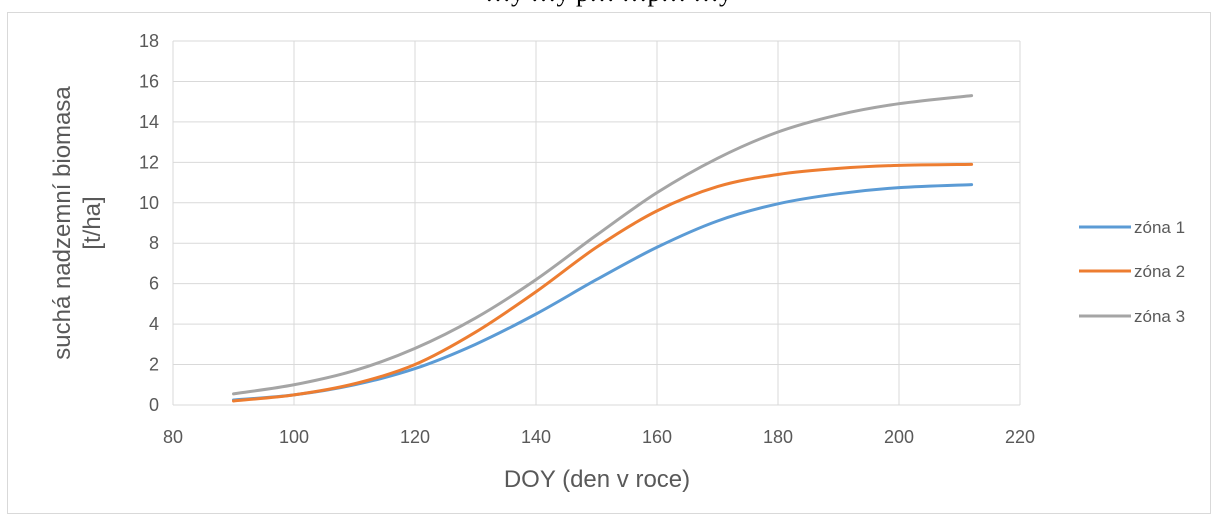 Image resolution: width=1217 pixels, height=520 pixels. I want to click on x-tick-label: 200, so click(899, 437).